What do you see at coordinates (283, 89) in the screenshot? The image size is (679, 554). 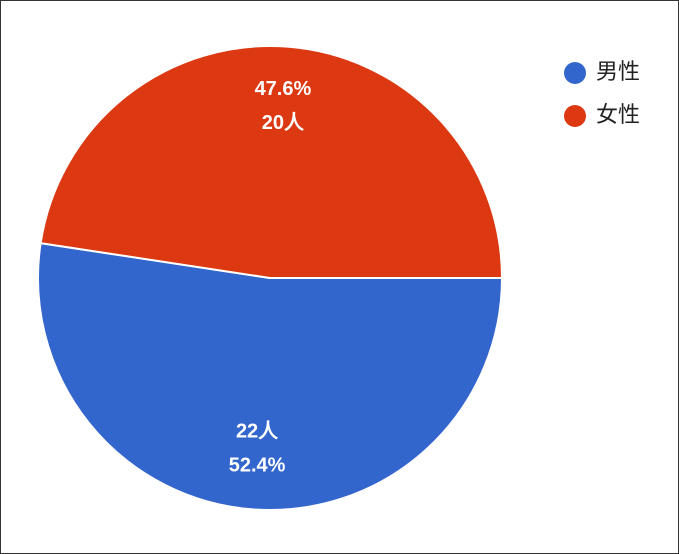 I see `slice-percent-label: 47.6%` at bounding box center [283, 89].